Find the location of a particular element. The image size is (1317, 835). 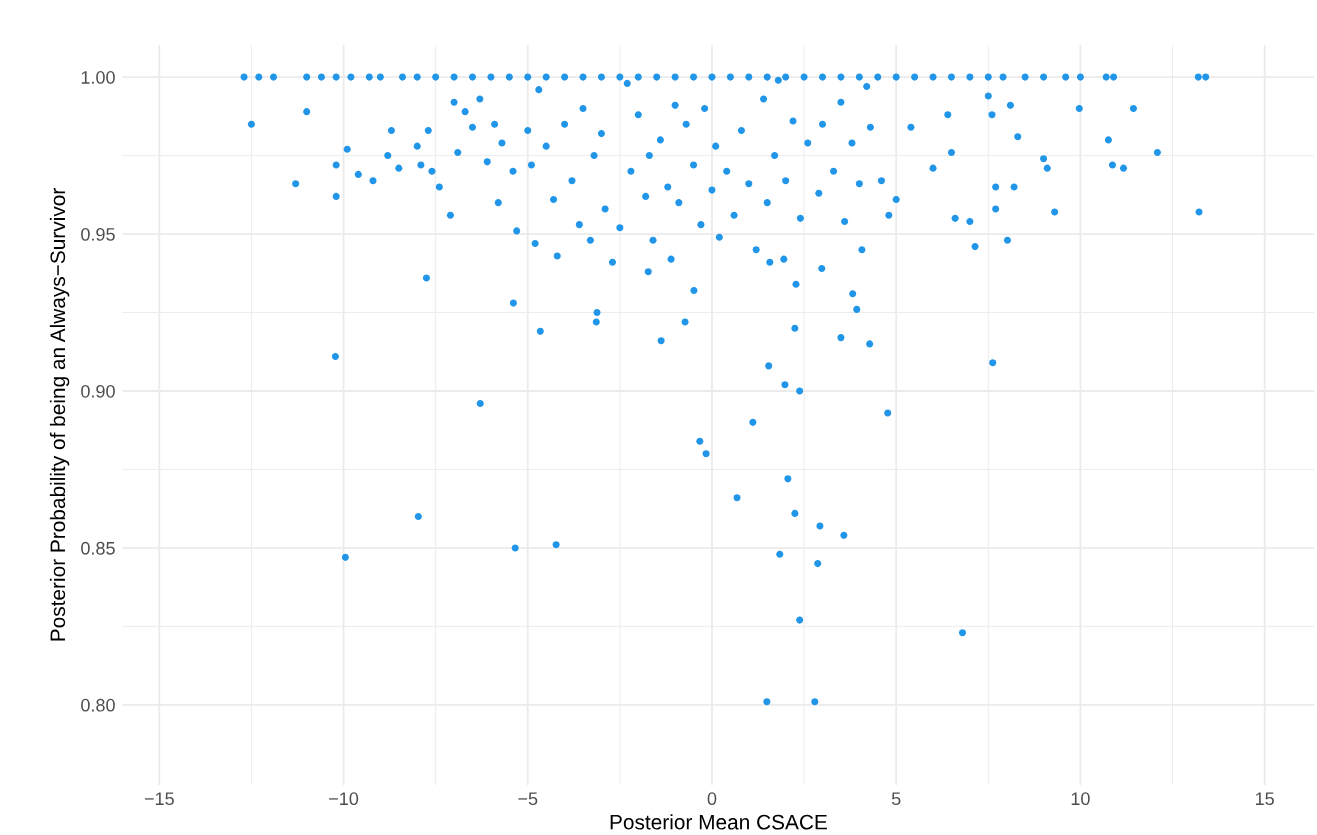

x-tick-label: −10 is located at coordinates (344, 799).